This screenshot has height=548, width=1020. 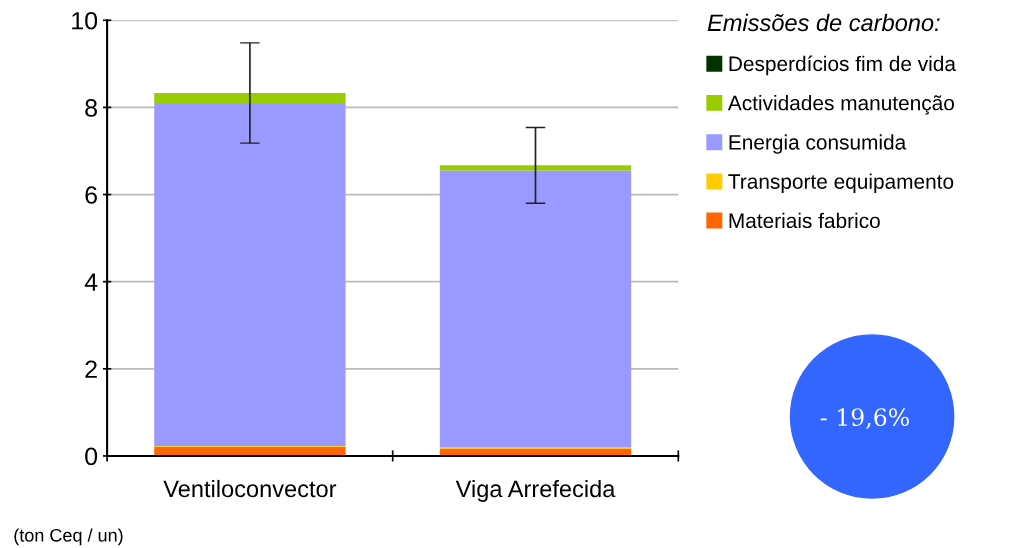 What do you see at coordinates (91, 108) in the screenshot?
I see `y-tick-label: 8` at bounding box center [91, 108].